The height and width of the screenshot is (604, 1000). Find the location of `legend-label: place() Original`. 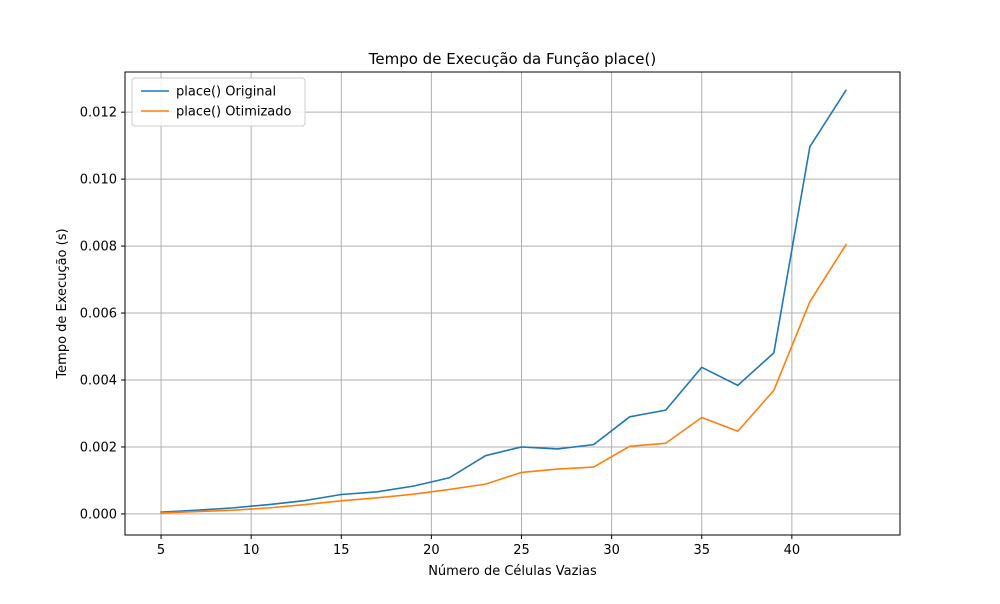

legend-label: place() Original is located at coordinates (226, 92).